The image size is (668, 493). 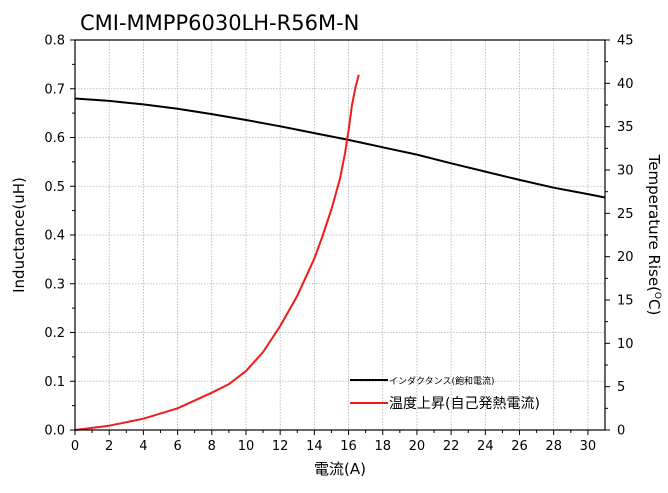 I want to click on x-tick-label: 10, so click(x=246, y=446).